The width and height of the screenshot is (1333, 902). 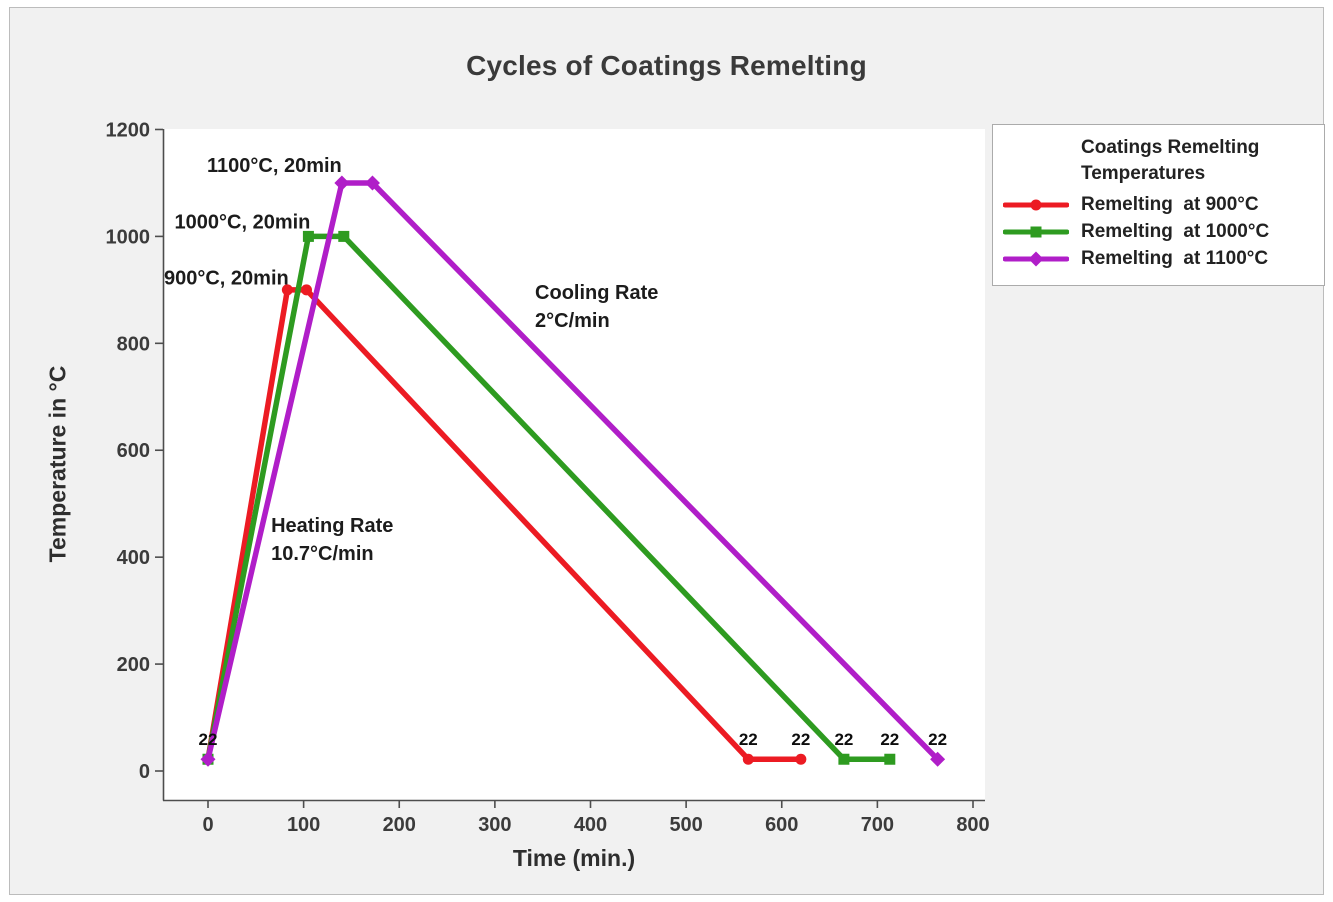 What do you see at coordinates (494, 825) in the screenshot?
I see `x-tick-label: 300` at bounding box center [494, 825].